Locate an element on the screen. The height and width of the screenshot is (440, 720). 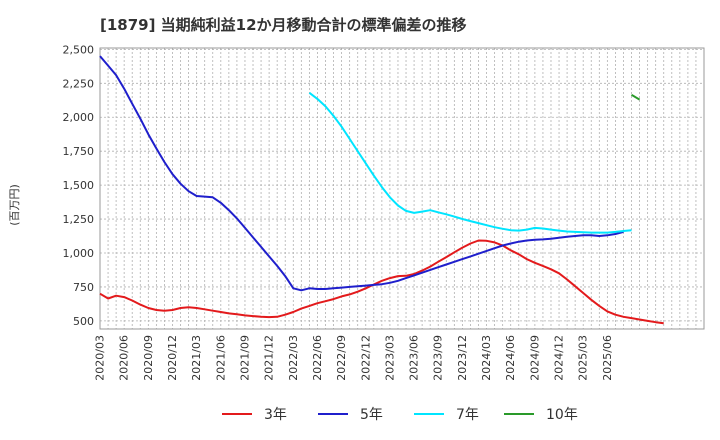
legend: 3年 5年 7年 10年 is located at coordinates (400, 415).